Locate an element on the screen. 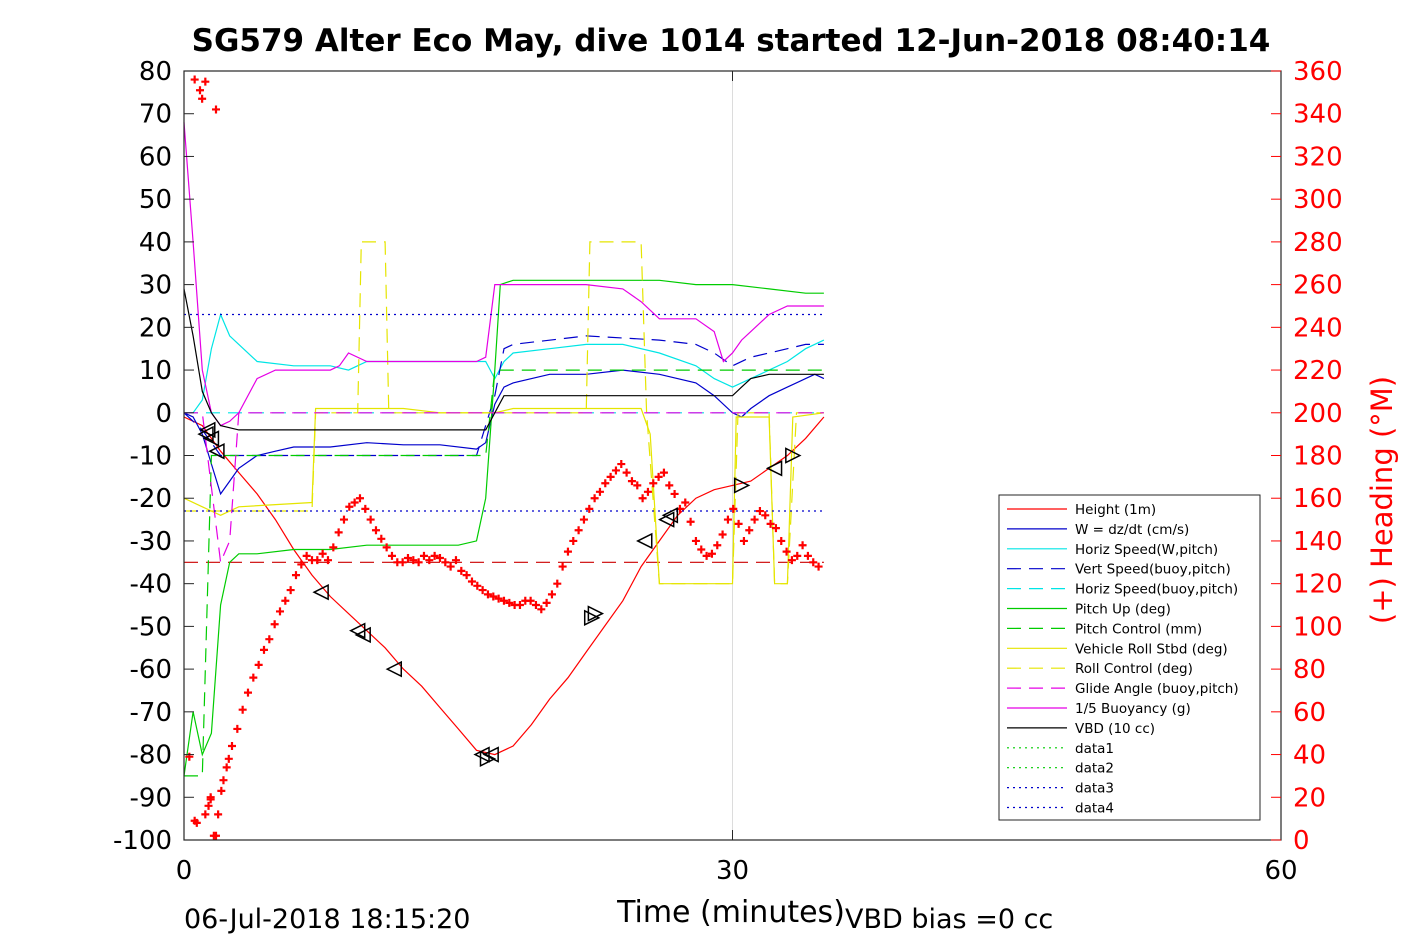  legend-entry: data4 is located at coordinates (1094, 809).